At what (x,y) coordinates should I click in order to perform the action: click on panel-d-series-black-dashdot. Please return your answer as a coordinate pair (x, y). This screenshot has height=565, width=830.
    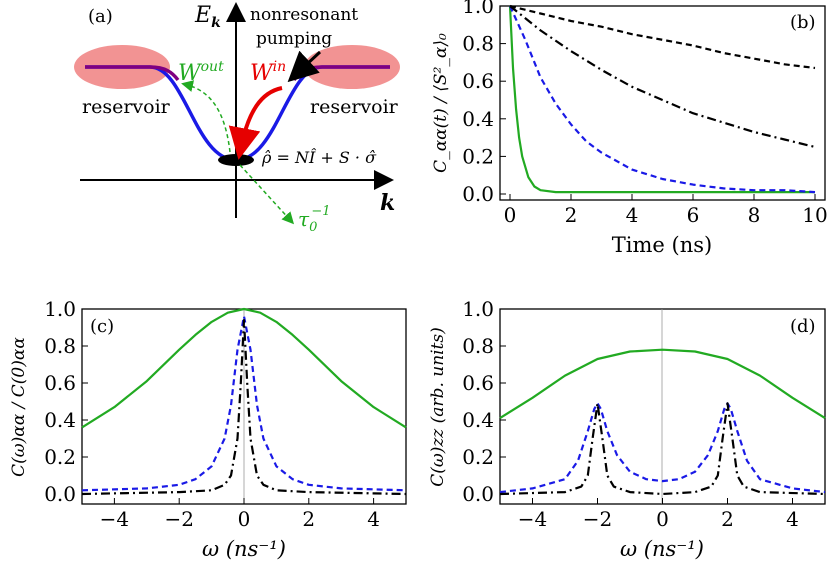
    Looking at the image, I should click on (662, 449).